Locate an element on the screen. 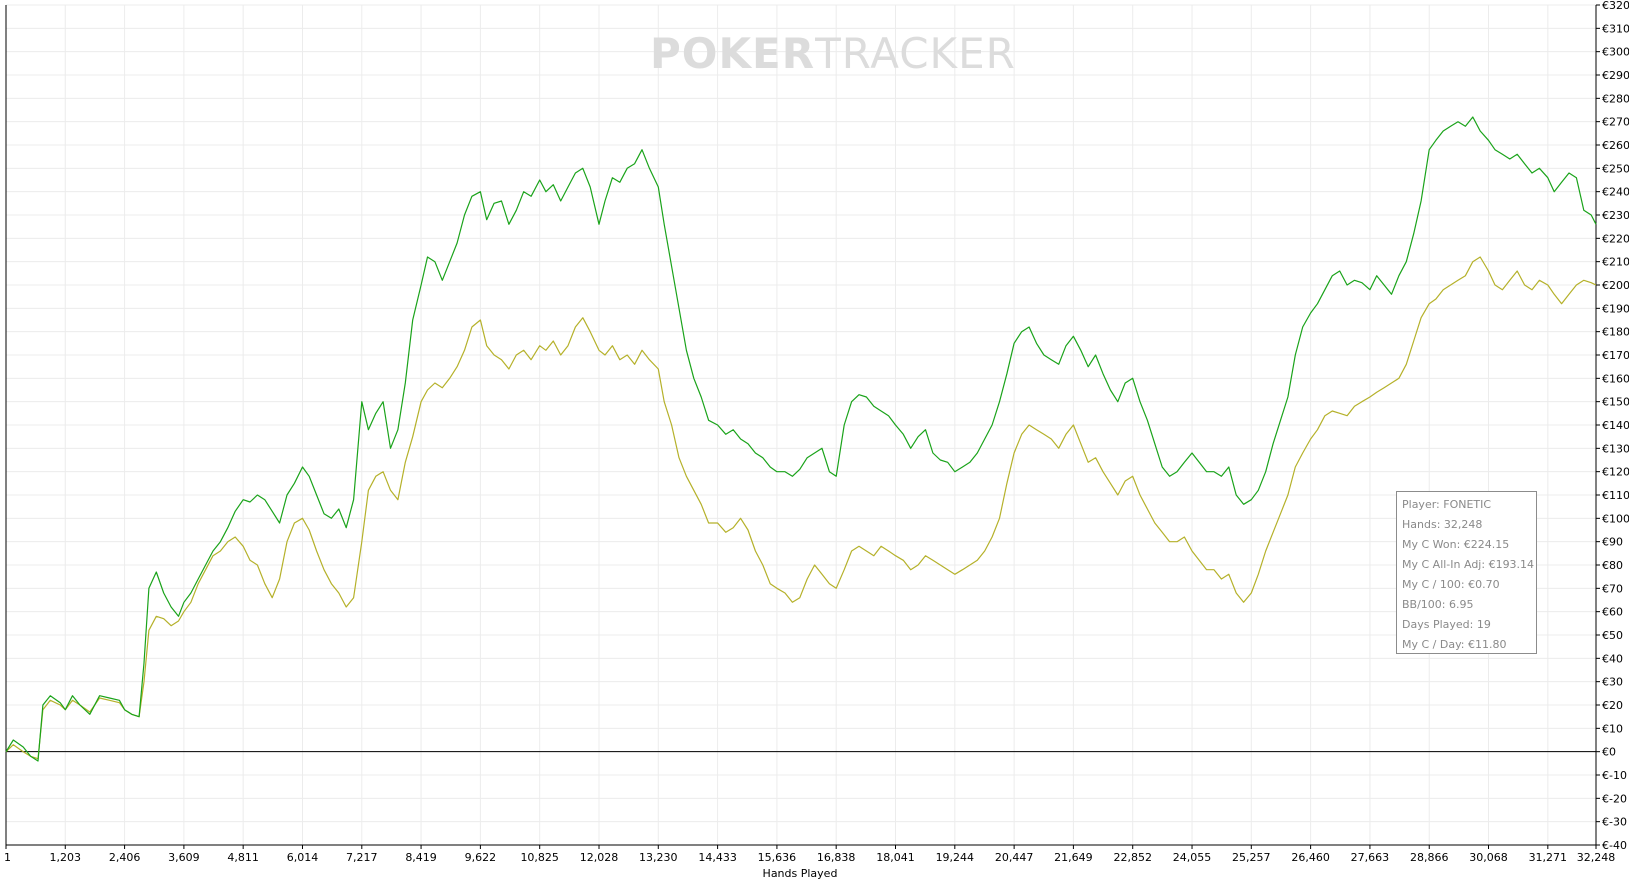  y-tick-label: €120 is located at coordinates (1615, 472).